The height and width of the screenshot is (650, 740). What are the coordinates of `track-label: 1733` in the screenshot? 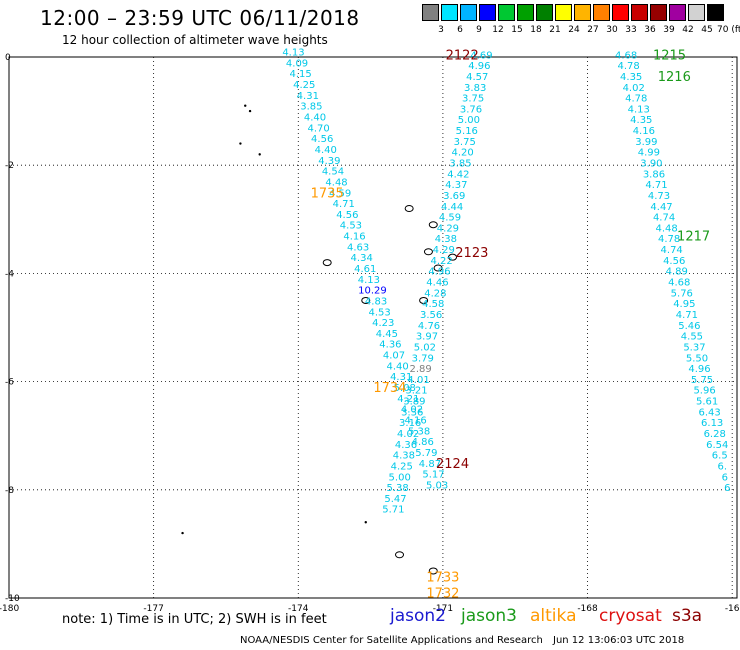 It's located at (442, 577).